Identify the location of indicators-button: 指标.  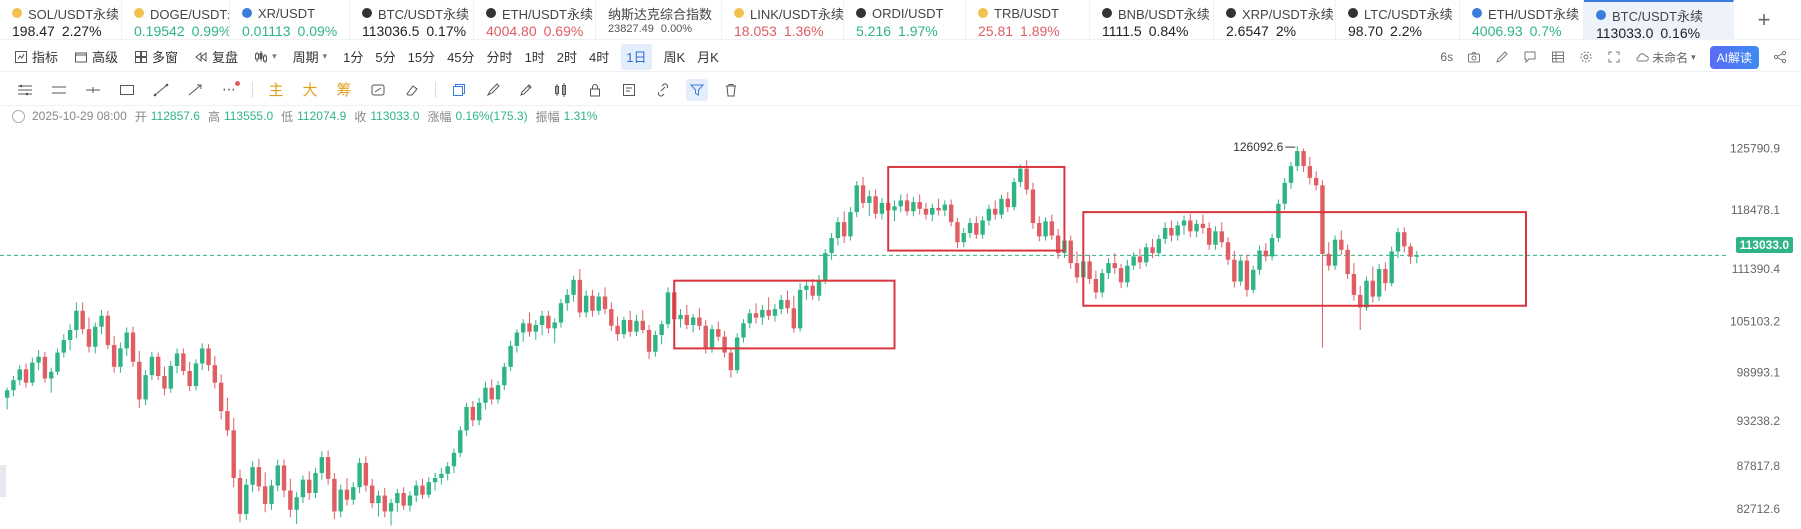
(36, 57).